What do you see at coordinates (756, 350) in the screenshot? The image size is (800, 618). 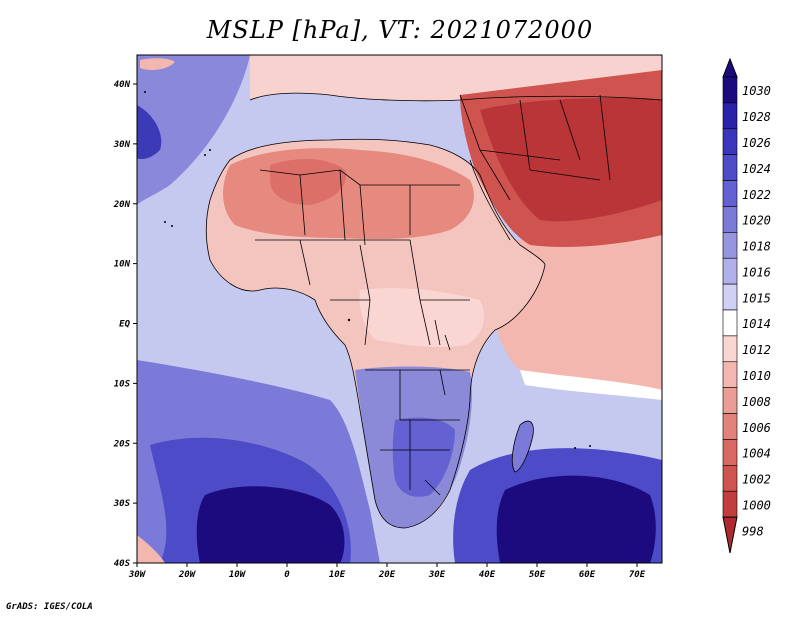 I see `colorbar-label: 1012` at bounding box center [756, 350].